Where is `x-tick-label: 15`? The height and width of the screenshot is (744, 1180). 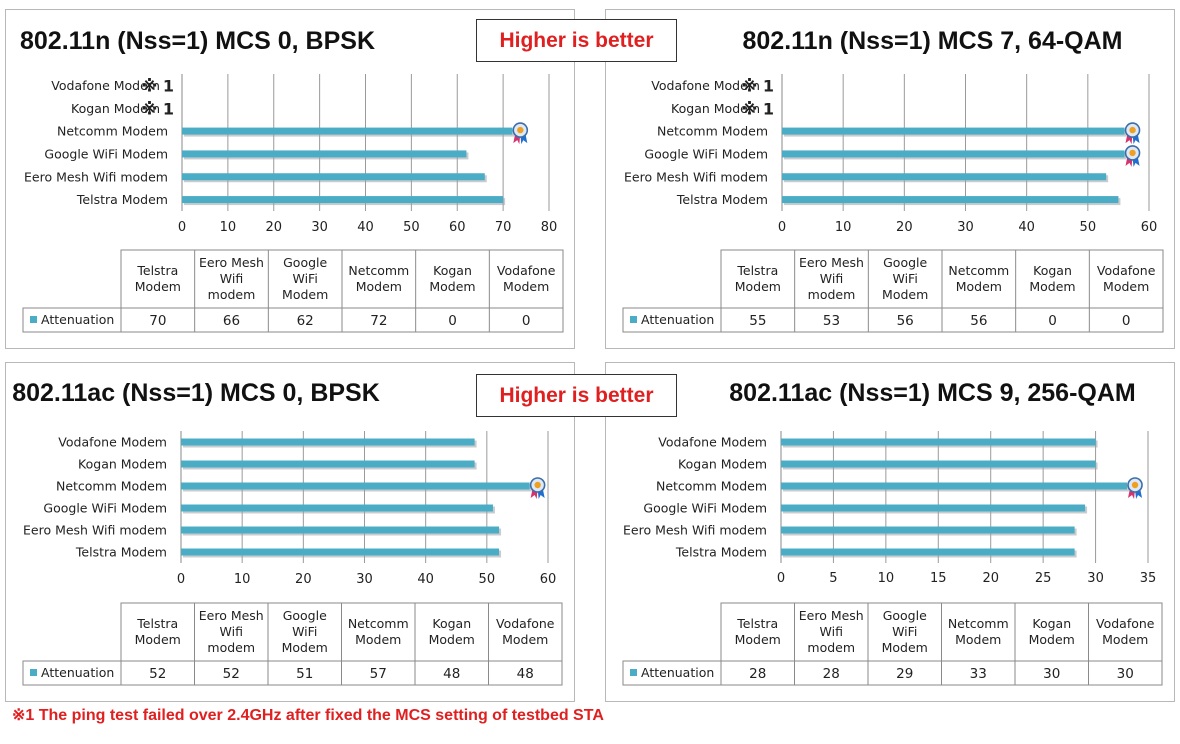
x-tick-label: 15 is located at coordinates (938, 578).